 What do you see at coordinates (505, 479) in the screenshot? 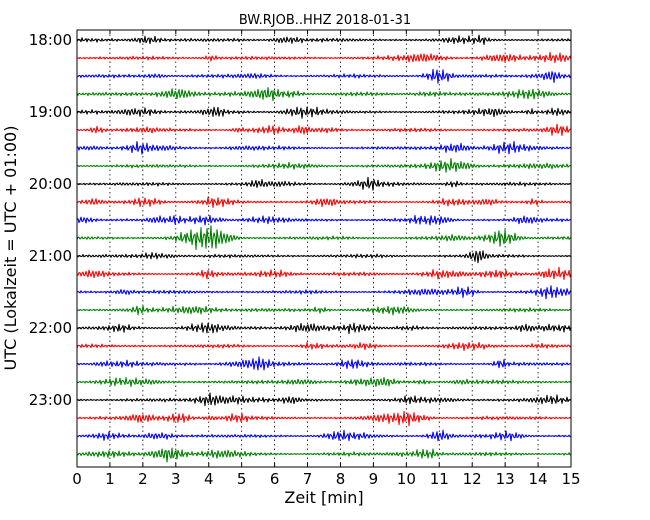
I see `x-tick-label: 13` at bounding box center [505, 479].